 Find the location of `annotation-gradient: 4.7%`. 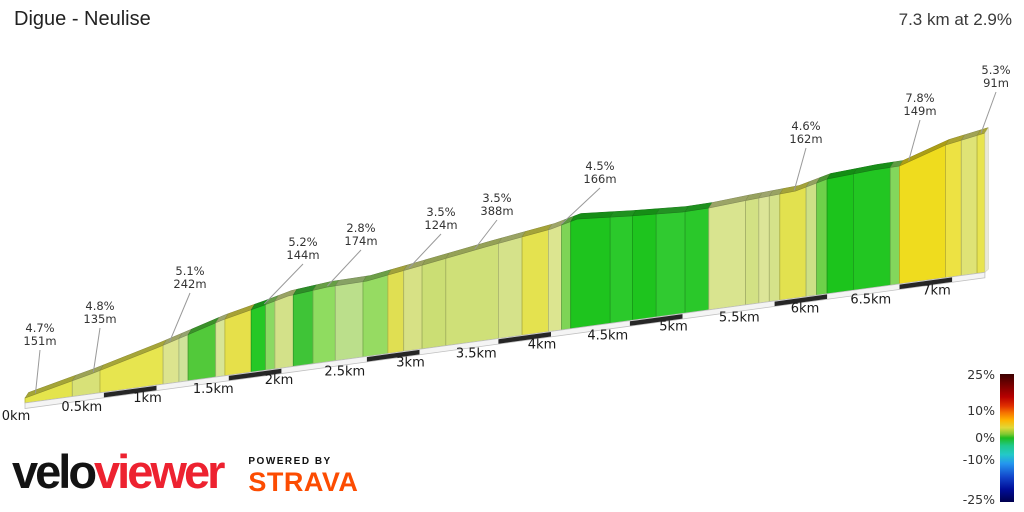

annotation-gradient: 4.7% is located at coordinates (39, 328).